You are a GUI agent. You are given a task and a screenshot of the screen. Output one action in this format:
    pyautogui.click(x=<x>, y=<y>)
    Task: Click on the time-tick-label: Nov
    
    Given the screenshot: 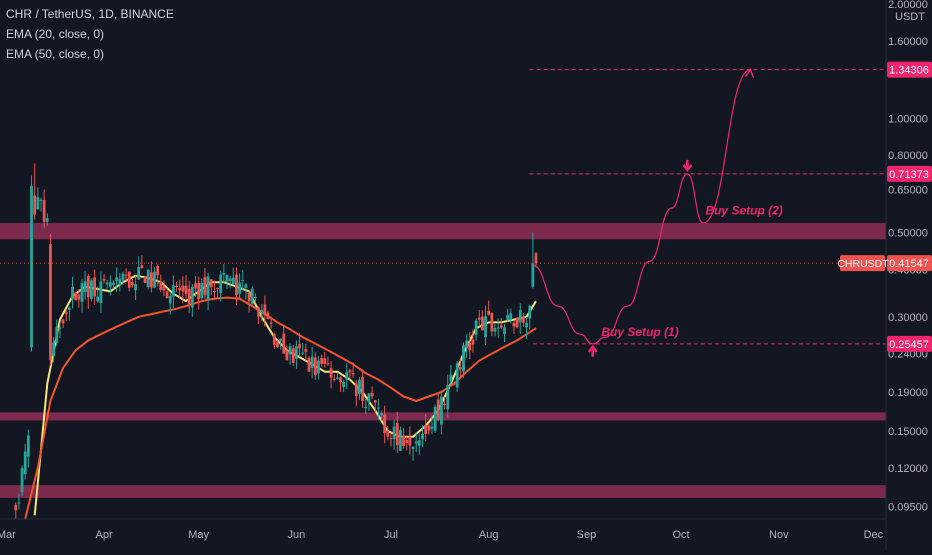 What is the action you would take?
    pyautogui.click(x=779, y=535)
    